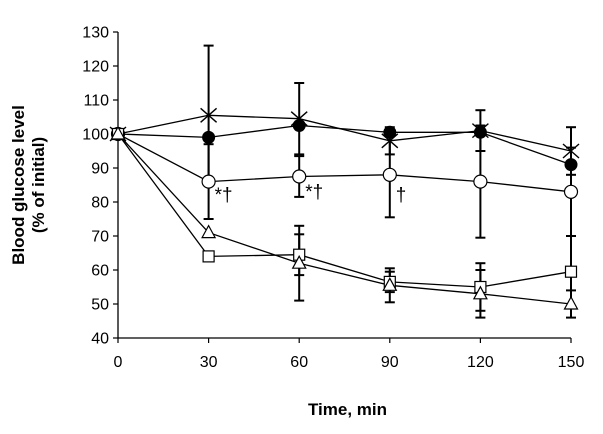 The width and height of the screenshot is (603, 434). I want to click on x-tick-label: 30, so click(209, 362).